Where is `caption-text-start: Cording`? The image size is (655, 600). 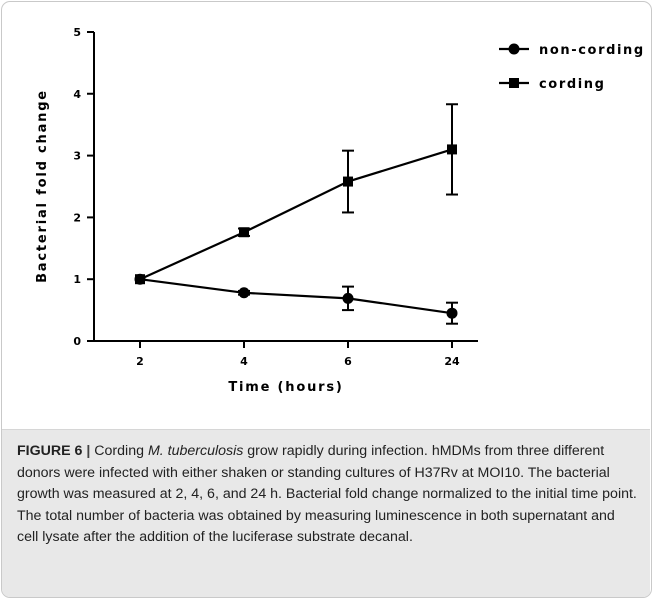 caption-text-start: Cording is located at coordinates (121, 451).